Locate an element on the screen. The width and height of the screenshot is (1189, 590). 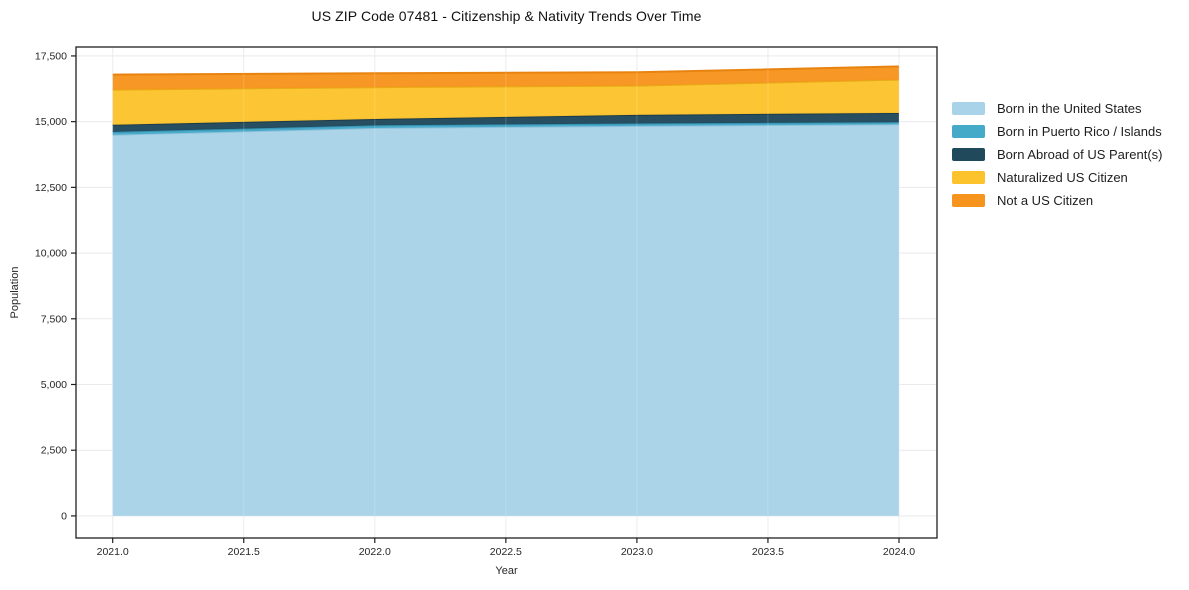
legend-label: Born in Puerto Rico / Islands is located at coordinates (1079, 131).